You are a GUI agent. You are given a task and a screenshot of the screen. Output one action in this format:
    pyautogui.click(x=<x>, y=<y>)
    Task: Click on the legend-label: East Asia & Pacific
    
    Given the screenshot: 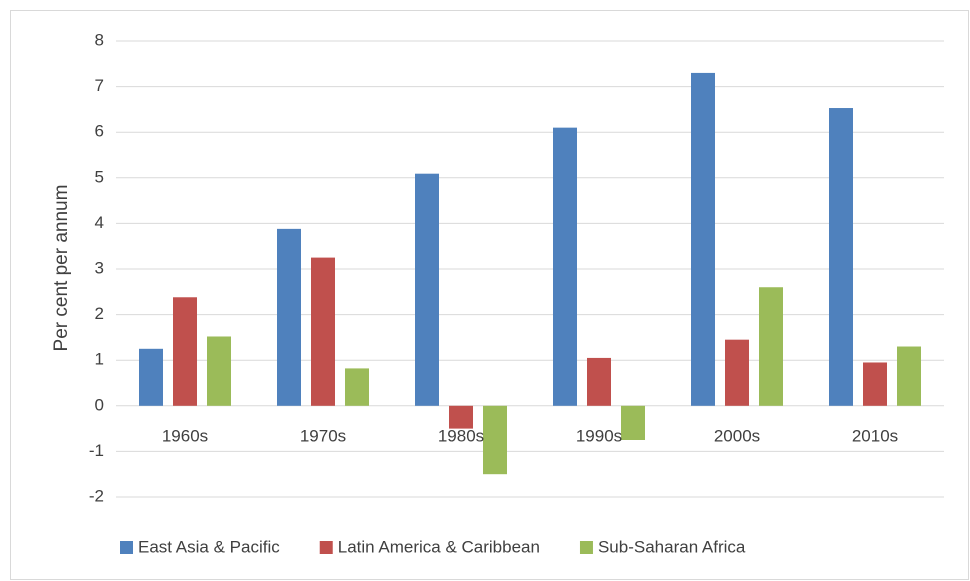 What is the action you would take?
    pyautogui.click(x=209, y=546)
    